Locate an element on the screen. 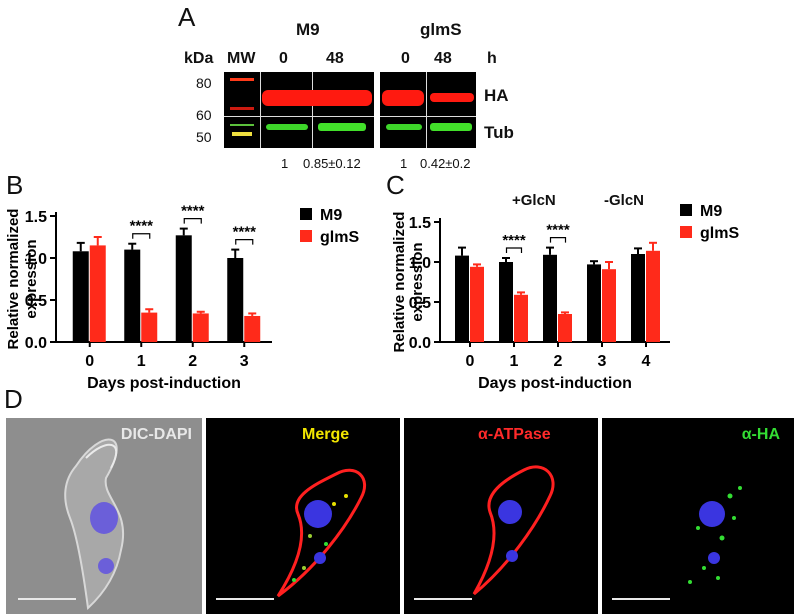  time-unit-label: h is located at coordinates (492, 58).